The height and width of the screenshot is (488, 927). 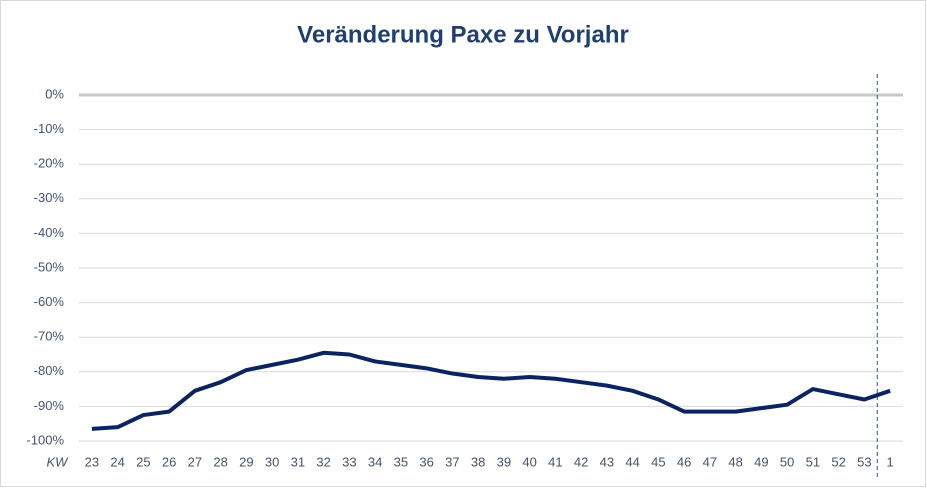 I want to click on x-tick-label: 43, so click(x=607, y=461).